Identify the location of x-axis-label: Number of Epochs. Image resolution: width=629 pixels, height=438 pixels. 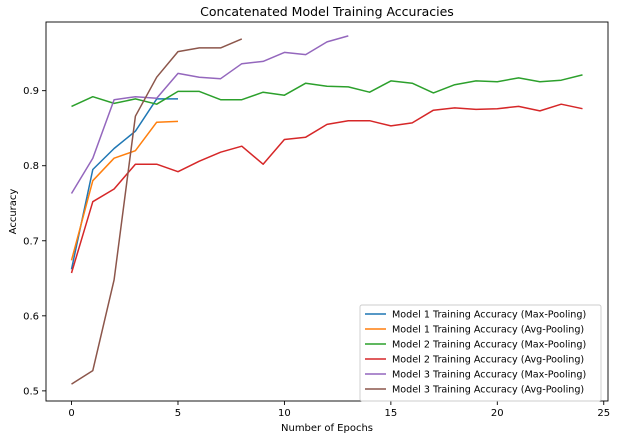
(327, 428).